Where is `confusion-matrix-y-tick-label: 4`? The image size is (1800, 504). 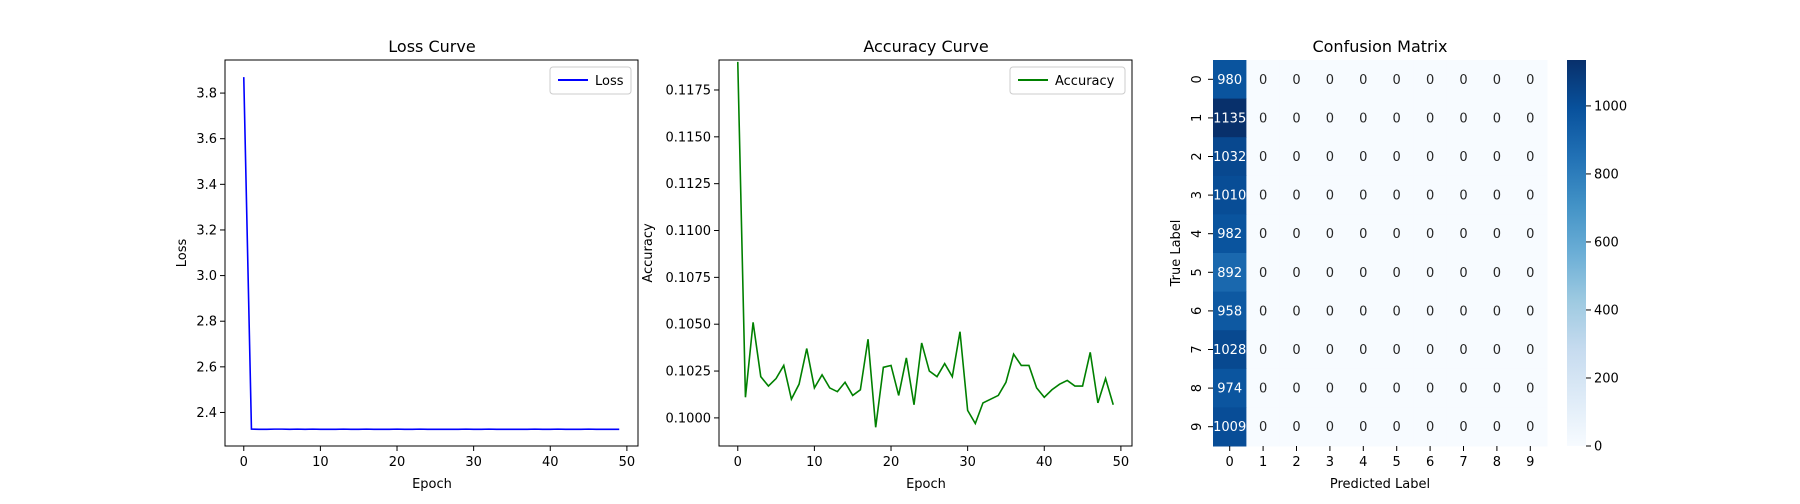
confusion-matrix-y-tick-label: 4 is located at coordinates (1197, 234).